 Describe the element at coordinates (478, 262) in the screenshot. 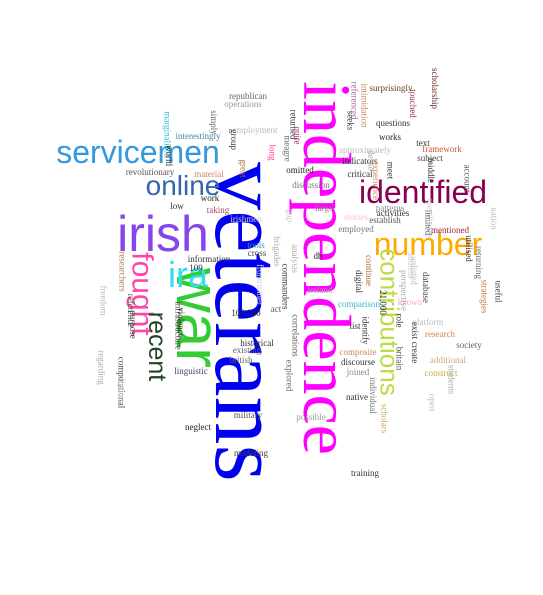

I see `word: returning` at that location.